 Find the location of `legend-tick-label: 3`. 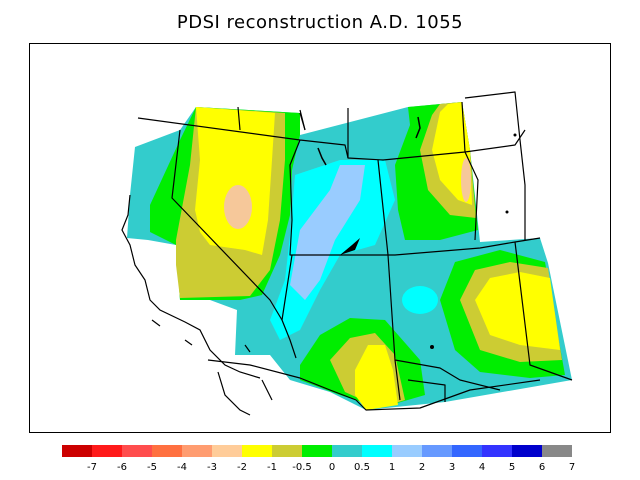

legend-tick-label: 3 is located at coordinates (452, 467).